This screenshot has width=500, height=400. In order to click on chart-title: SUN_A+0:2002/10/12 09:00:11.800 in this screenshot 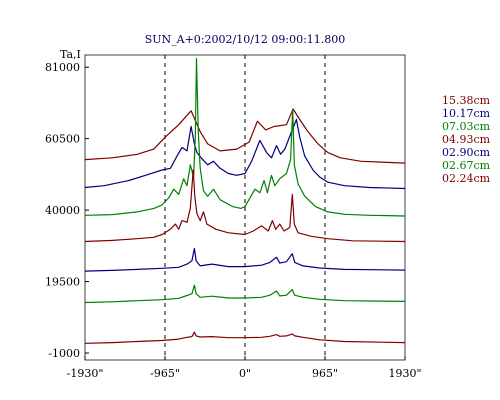, I will do `click(245, 39)`.